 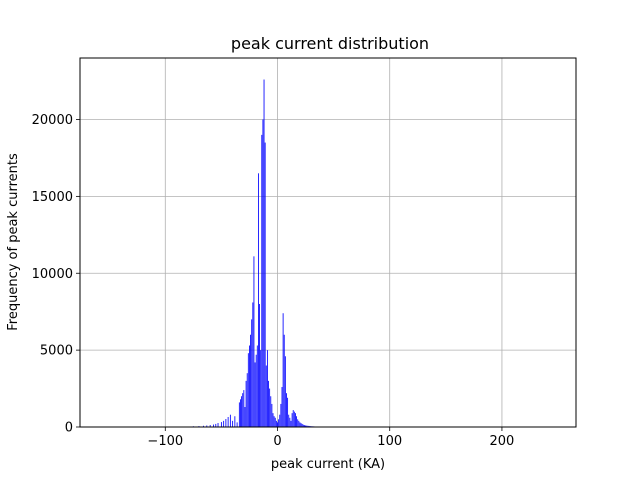 I want to click on y-axis-label: Frequency of peak currents, so click(x=13, y=242).